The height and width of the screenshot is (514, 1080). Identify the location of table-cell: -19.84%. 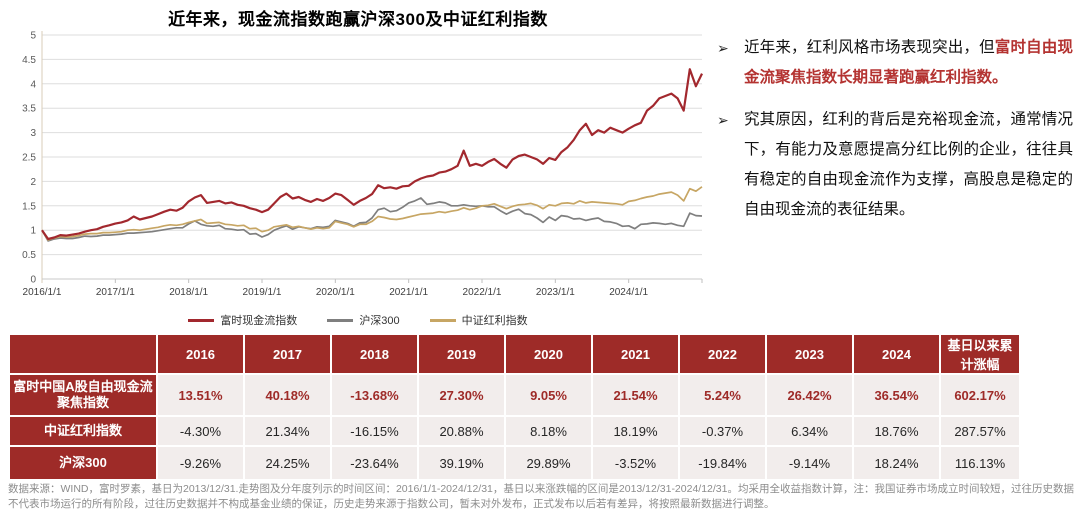
(722, 463).